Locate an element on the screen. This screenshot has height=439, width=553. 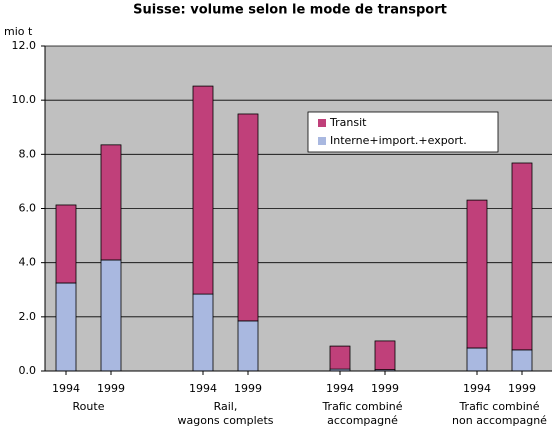
y-tick-label: 0.0 is located at coordinates (28, 370).